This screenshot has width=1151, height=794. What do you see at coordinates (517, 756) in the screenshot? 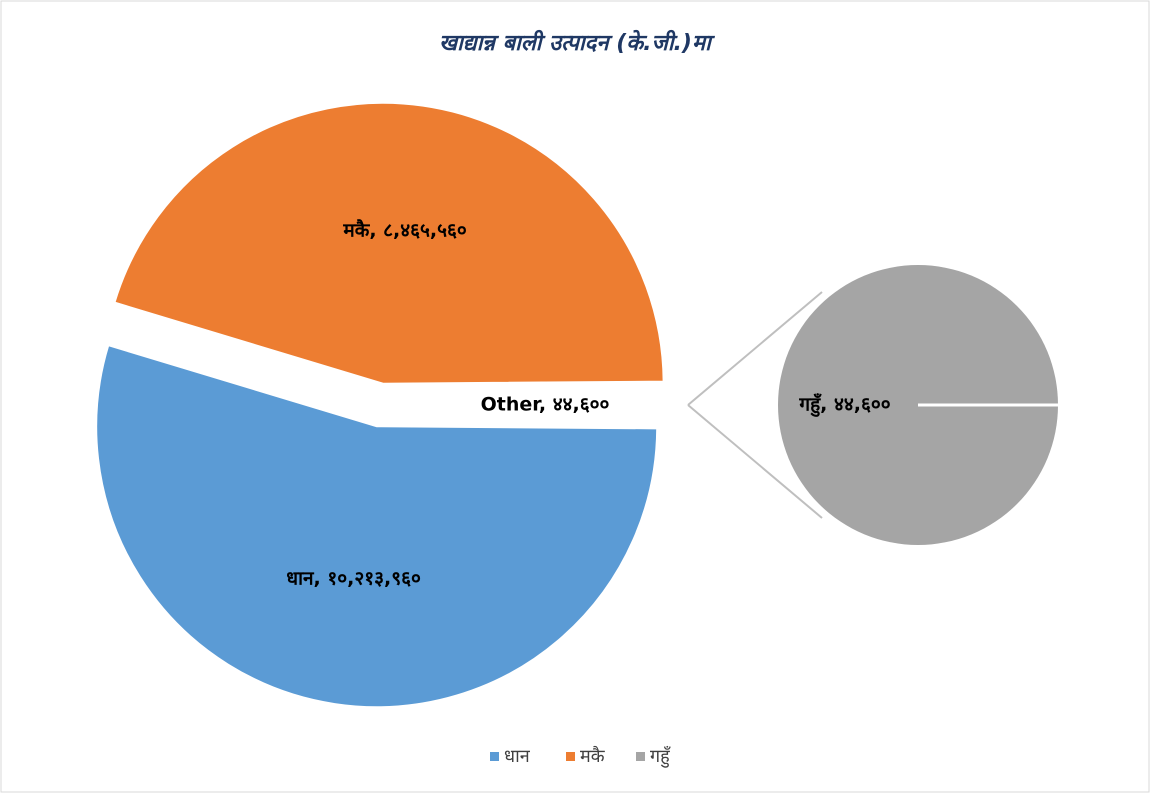
I see `legend-label: धान` at bounding box center [517, 756].